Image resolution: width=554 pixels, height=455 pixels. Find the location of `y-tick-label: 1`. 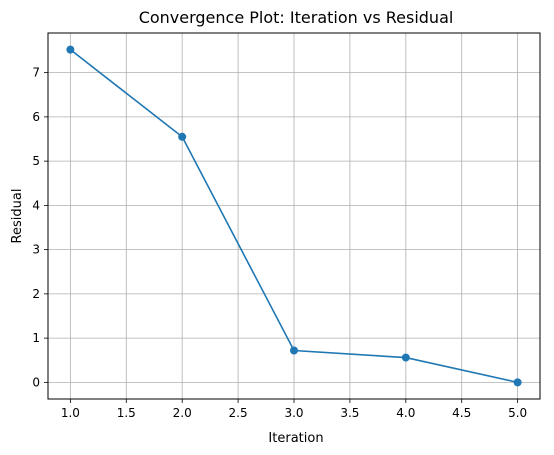

y-tick-label: 1 is located at coordinates (36, 338).